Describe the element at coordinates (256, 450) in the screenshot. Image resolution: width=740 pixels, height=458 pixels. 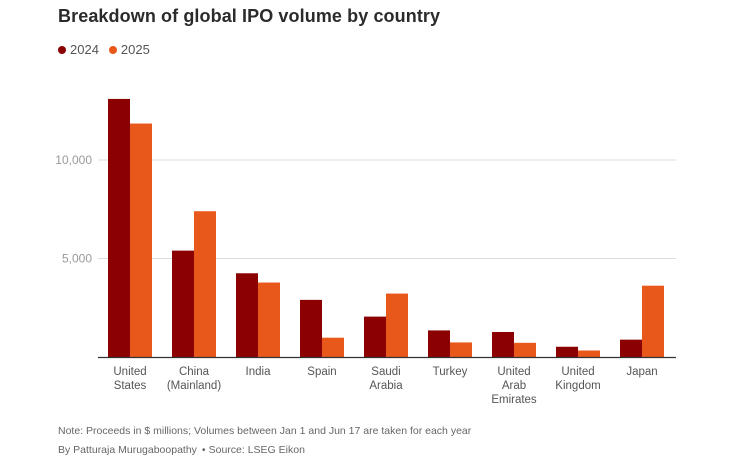
I see `source-credit: Source: LSEG Eikon` at that location.